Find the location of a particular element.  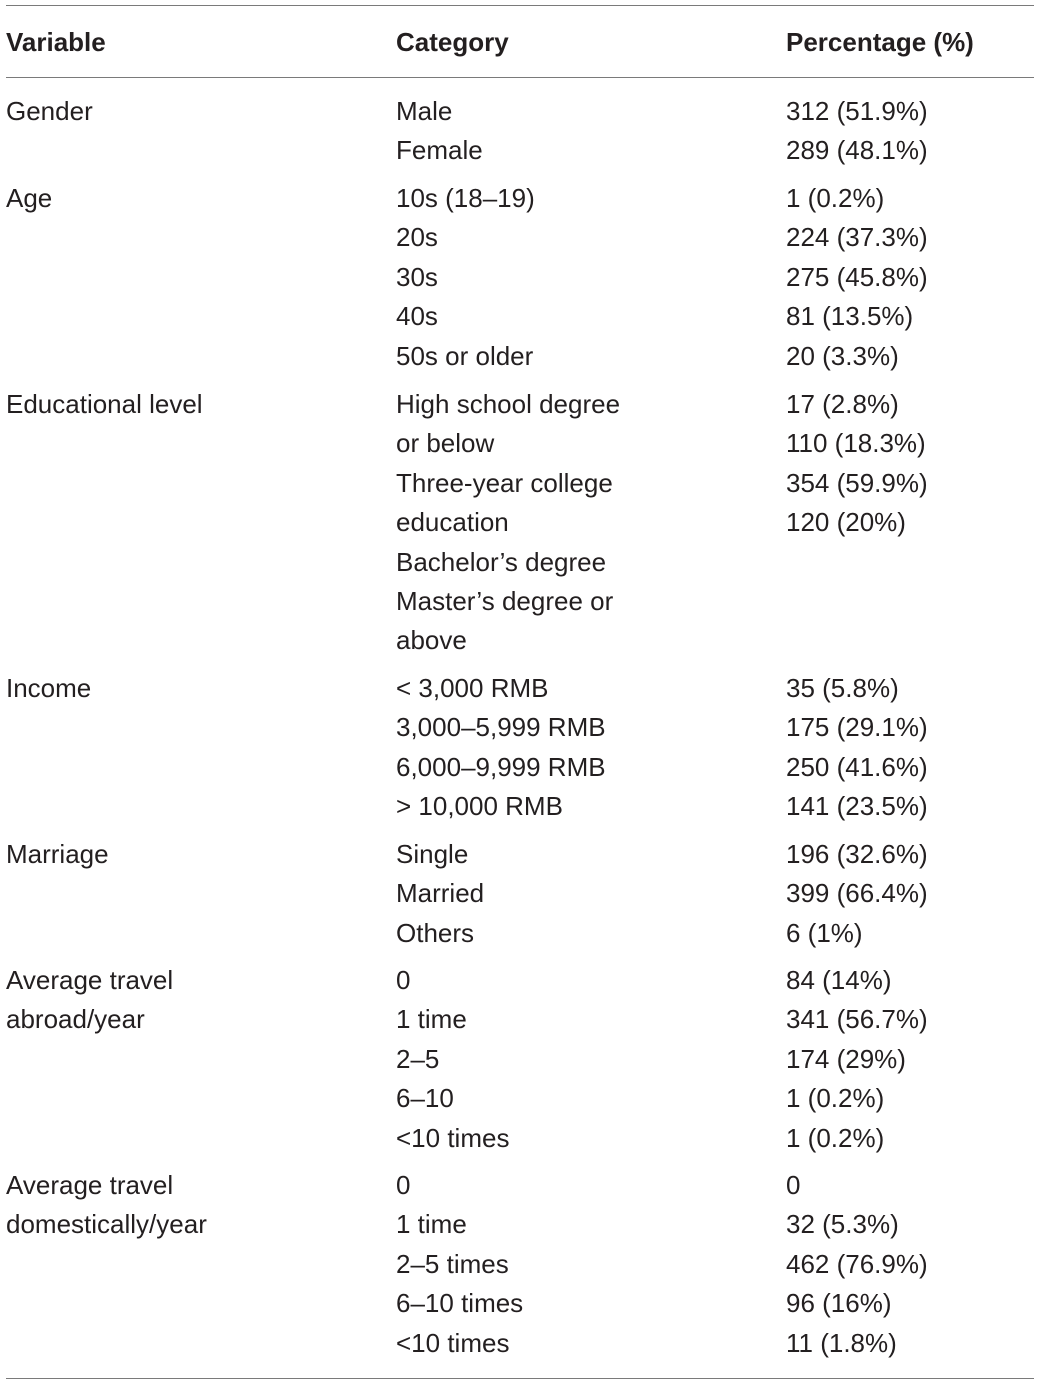

variable-cell: abroad/year is located at coordinates (75, 1019).